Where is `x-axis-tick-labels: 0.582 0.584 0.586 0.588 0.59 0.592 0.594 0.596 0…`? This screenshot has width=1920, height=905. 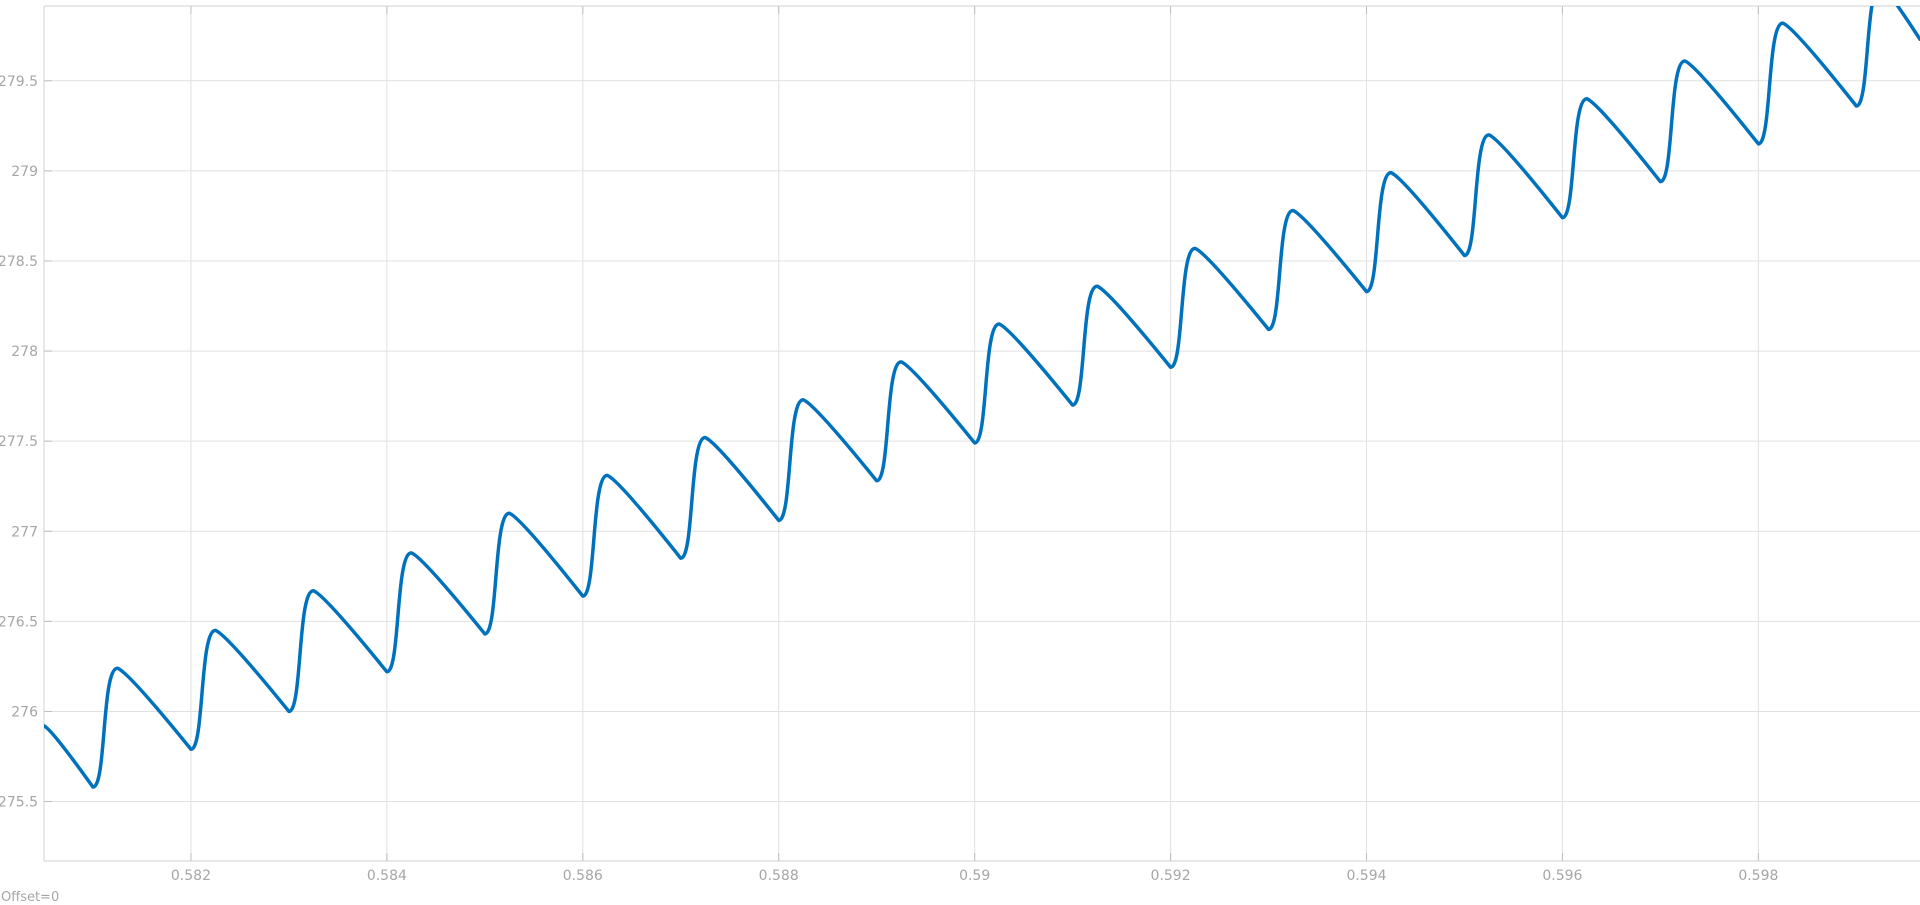
x-axis-tick-labels: 0.582 0.584 0.586 0.588 0.59 0.592 0.594 0.596 0… is located at coordinates (975, 876).